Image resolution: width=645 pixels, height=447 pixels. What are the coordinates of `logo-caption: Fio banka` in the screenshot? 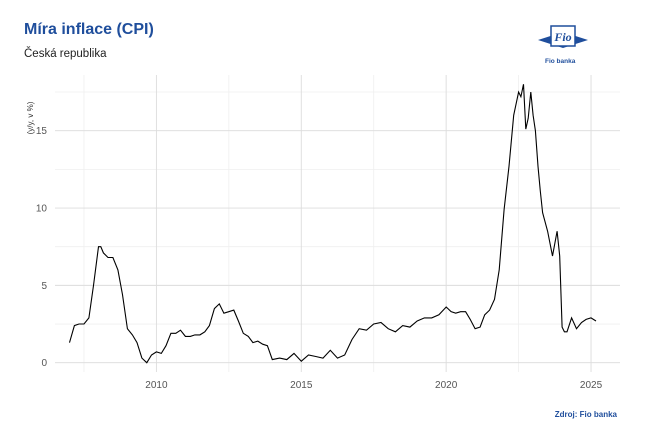 It's located at (560, 61).